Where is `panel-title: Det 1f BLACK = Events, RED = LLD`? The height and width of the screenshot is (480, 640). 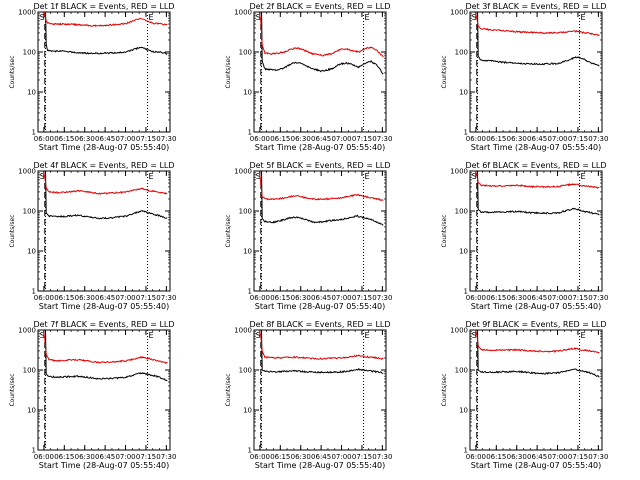 panel-title: Det 1f BLACK = Events, RED = LLD is located at coordinates (103, 6).